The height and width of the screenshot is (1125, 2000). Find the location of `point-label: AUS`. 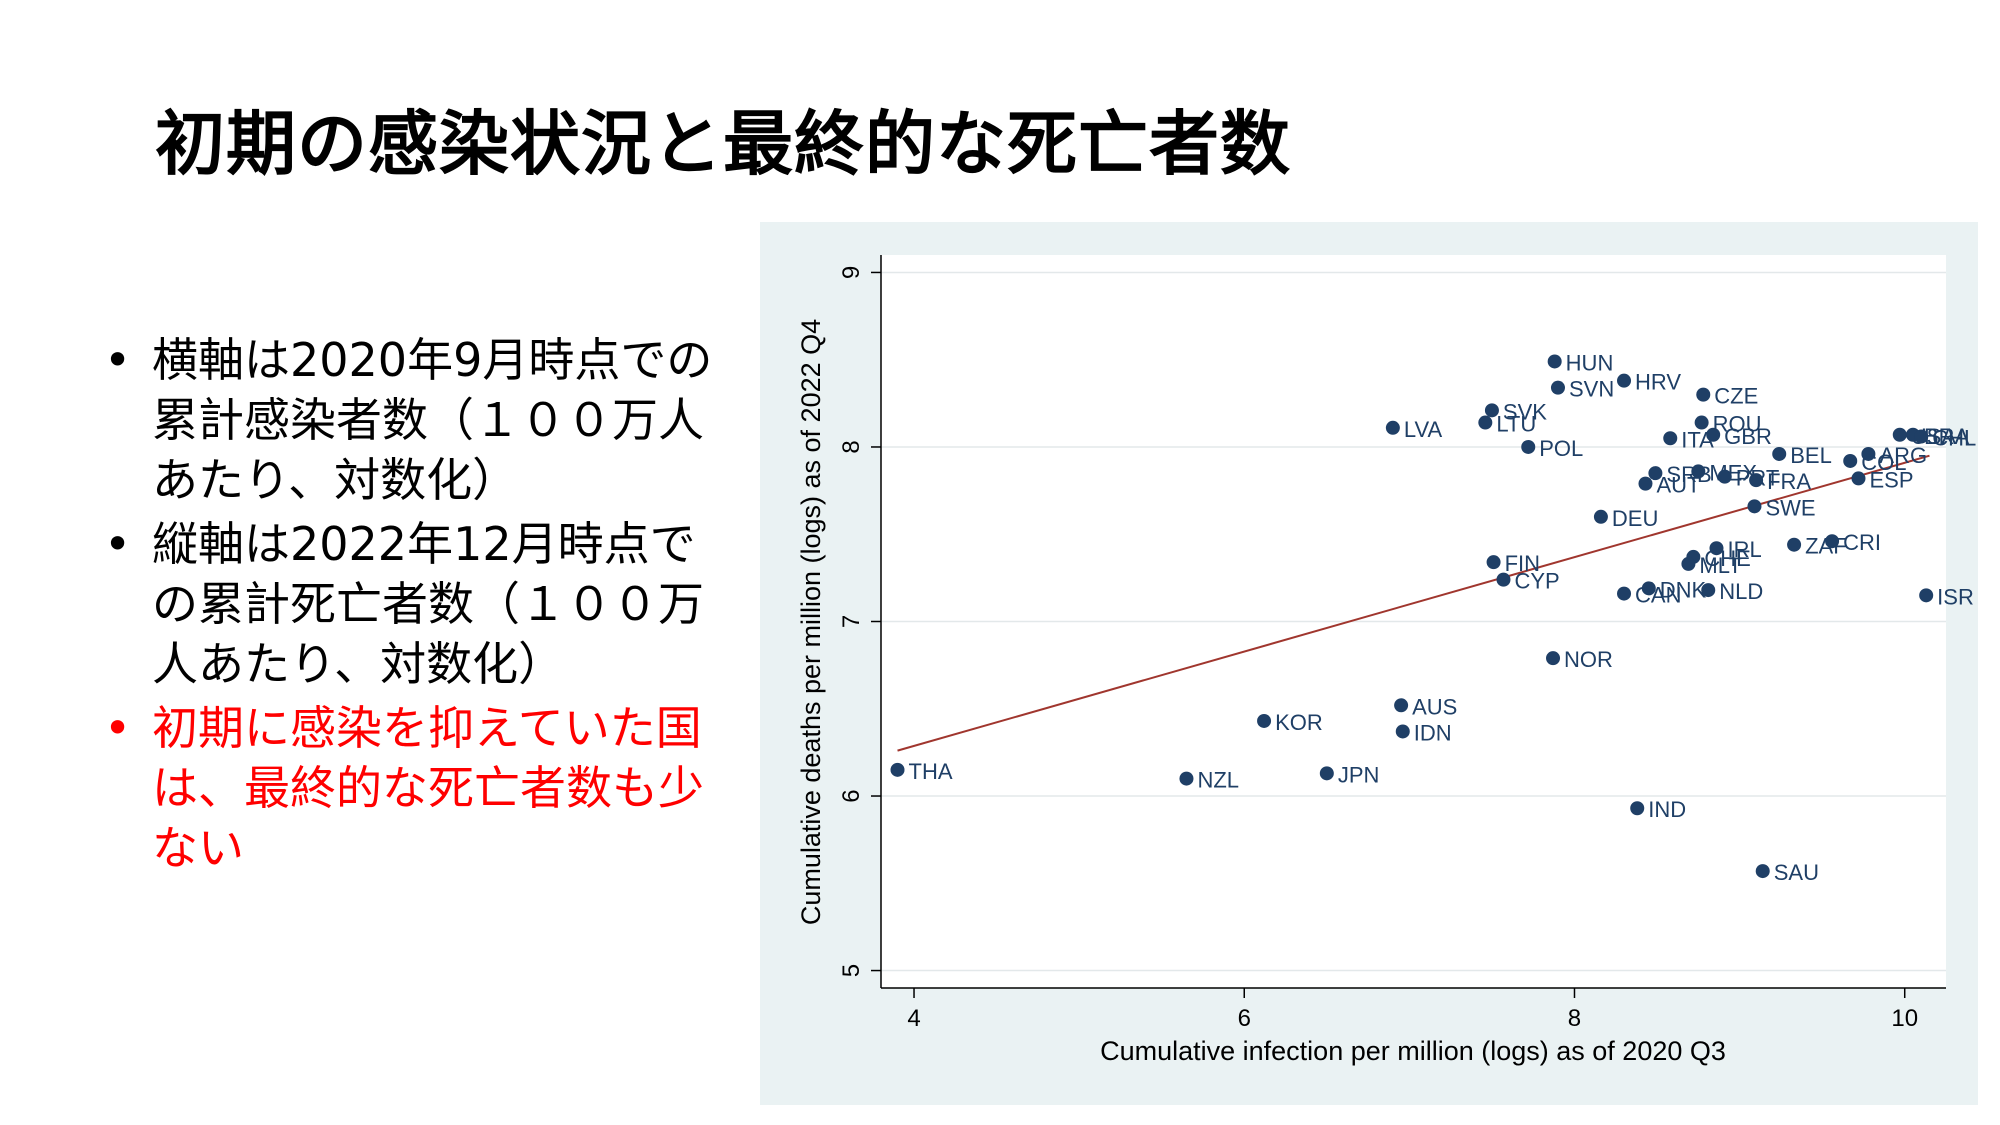

point-label: AUS is located at coordinates (1434, 706).